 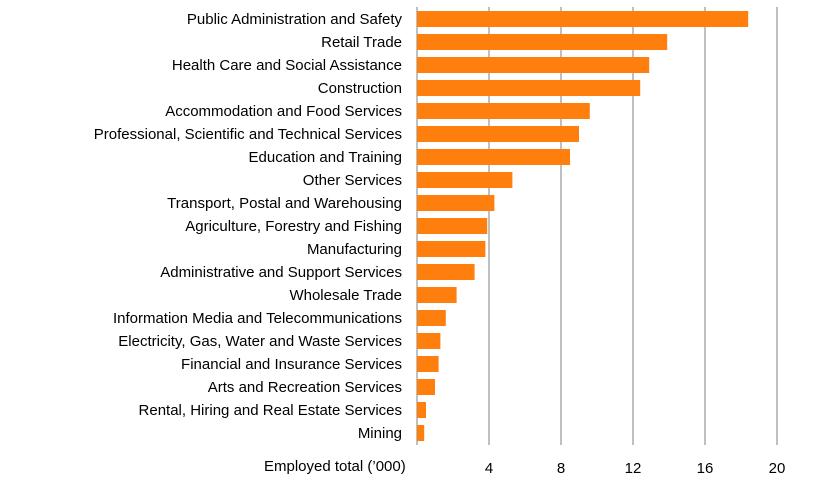 I want to click on category-label: Rental, Hiring and Real Estate Services, so click(x=270, y=410).